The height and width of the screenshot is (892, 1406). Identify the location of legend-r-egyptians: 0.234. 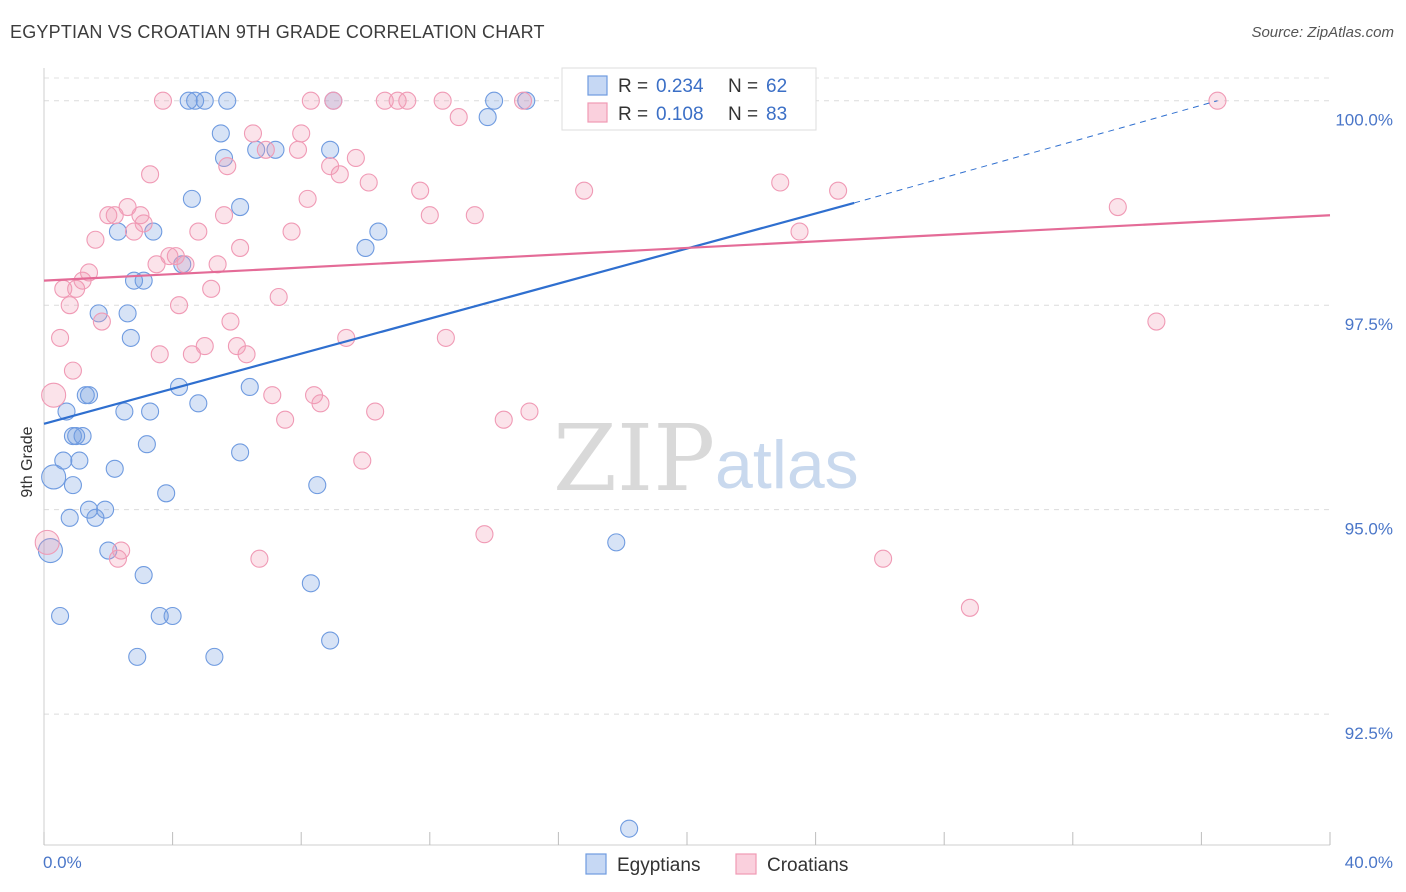
(680, 86).